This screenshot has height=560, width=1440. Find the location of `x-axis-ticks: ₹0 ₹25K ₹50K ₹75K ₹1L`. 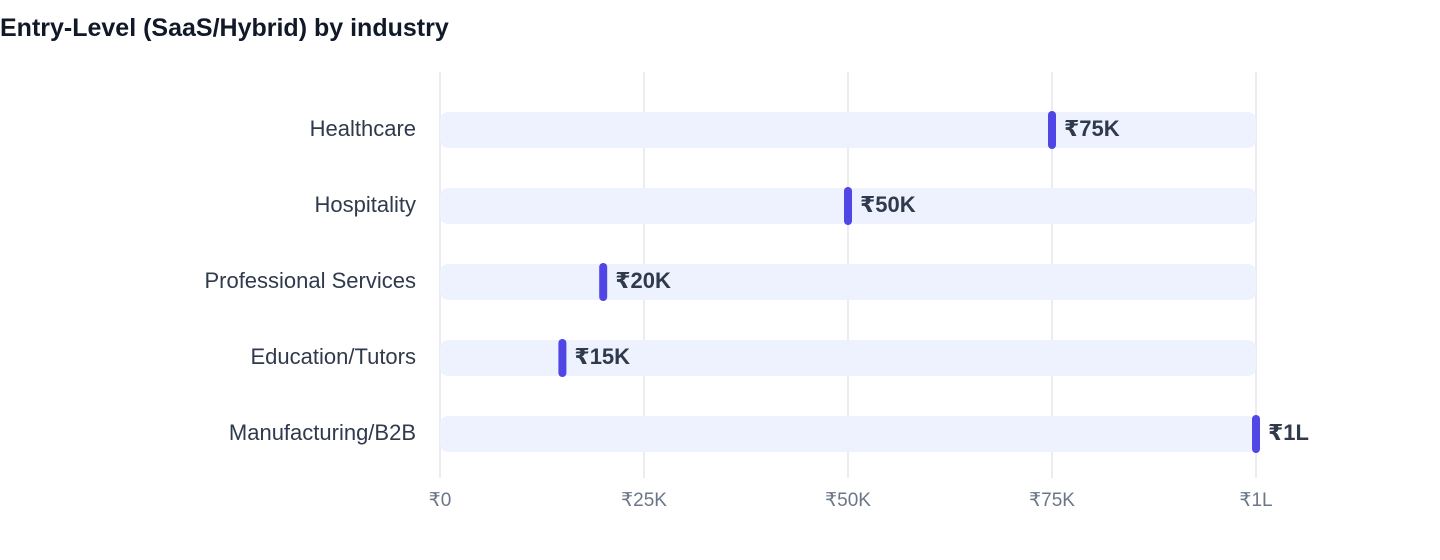

x-axis-ticks: ₹0 ₹25K ₹50K ₹75K ₹1L is located at coordinates (851, 500).